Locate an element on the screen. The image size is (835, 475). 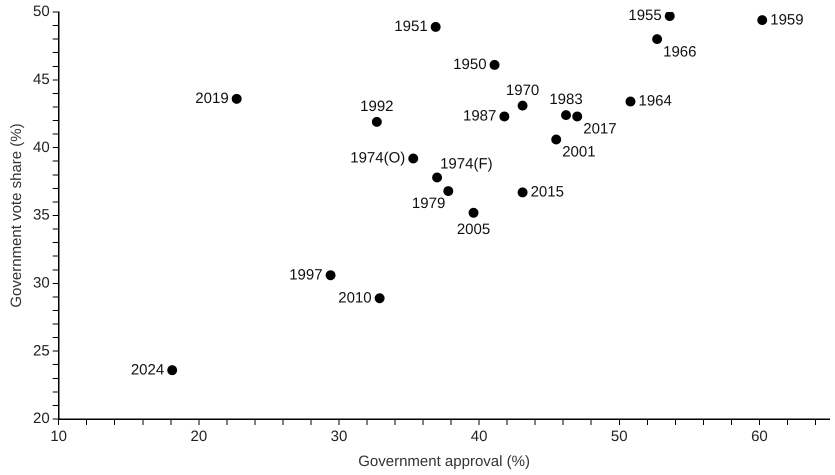
y-tick-label: 40 is located at coordinates (41, 147).